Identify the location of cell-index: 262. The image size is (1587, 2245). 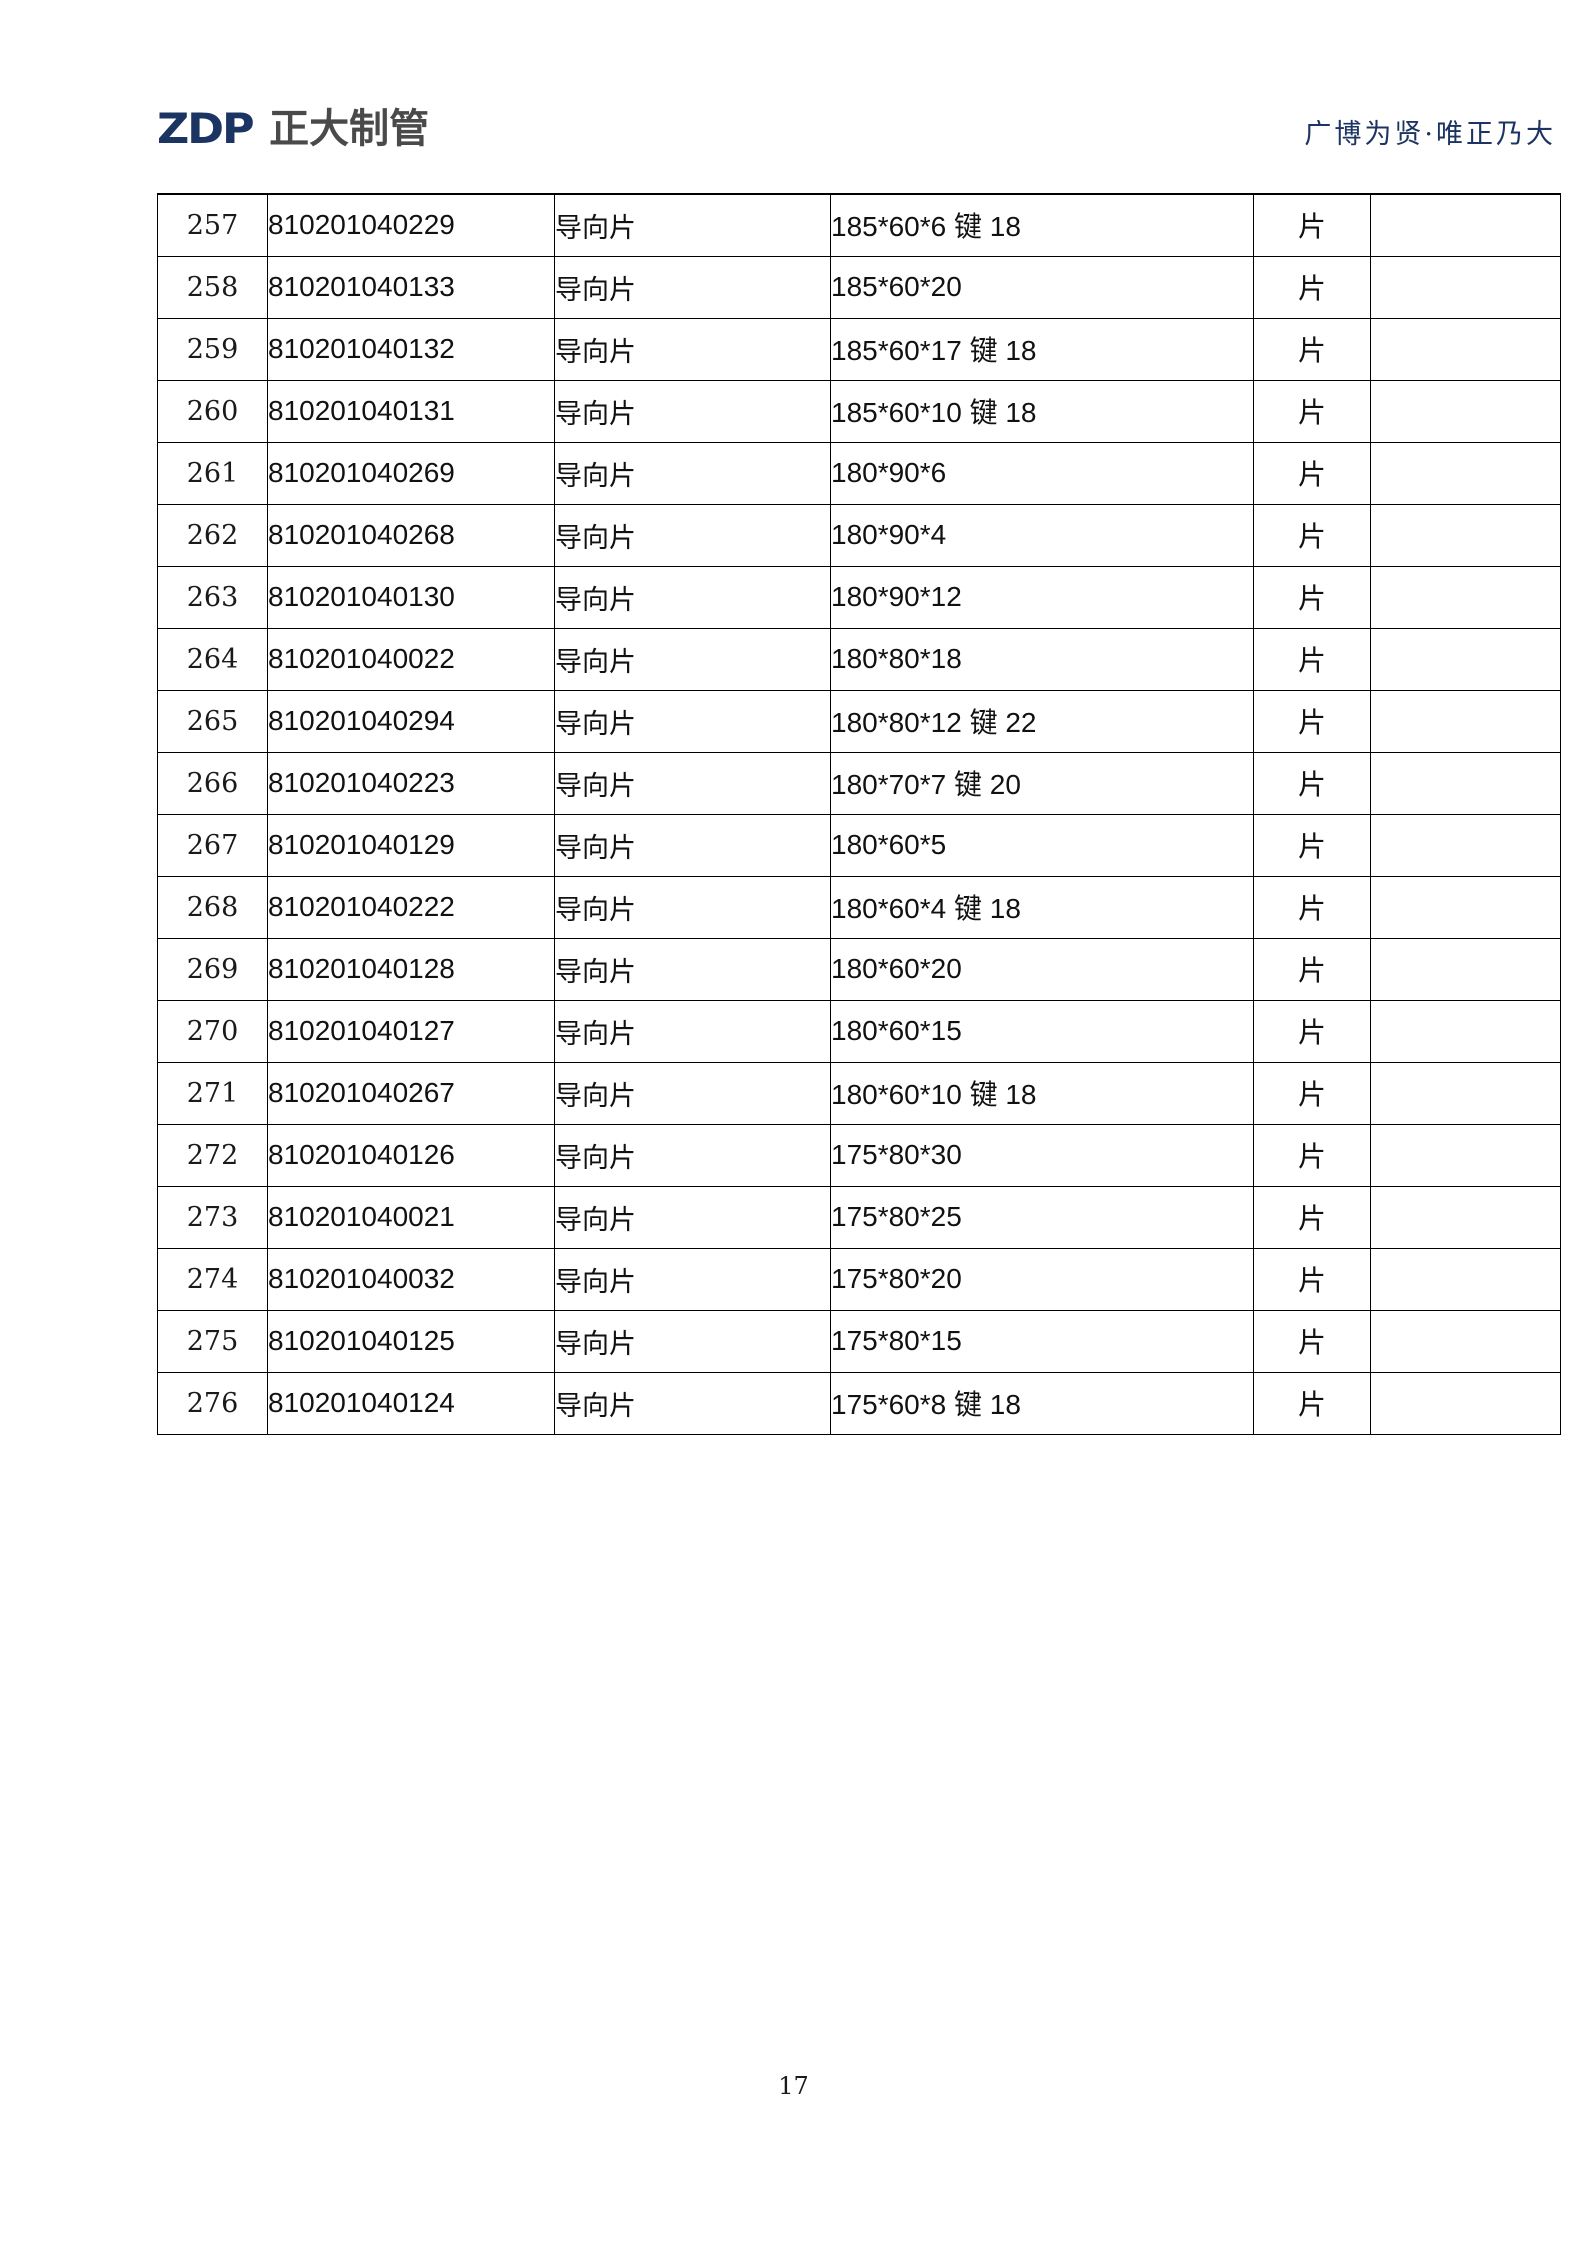
(212, 535).